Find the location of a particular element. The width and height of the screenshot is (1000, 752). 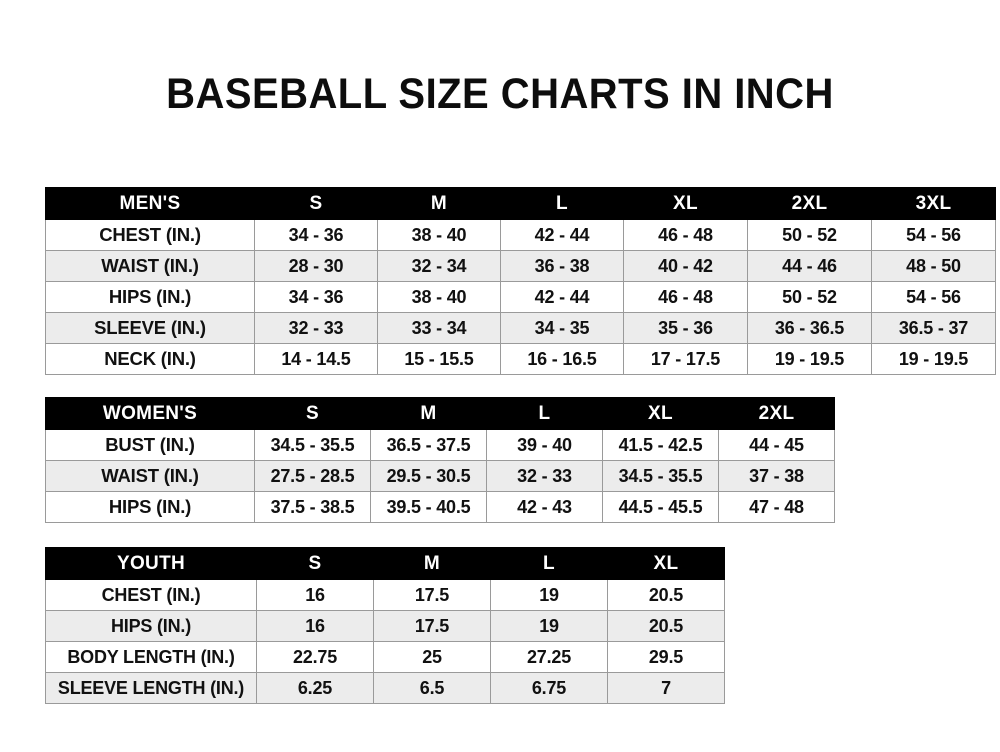

row-label: SLEEVE LENGTH (IN.) is located at coordinates (151, 688).